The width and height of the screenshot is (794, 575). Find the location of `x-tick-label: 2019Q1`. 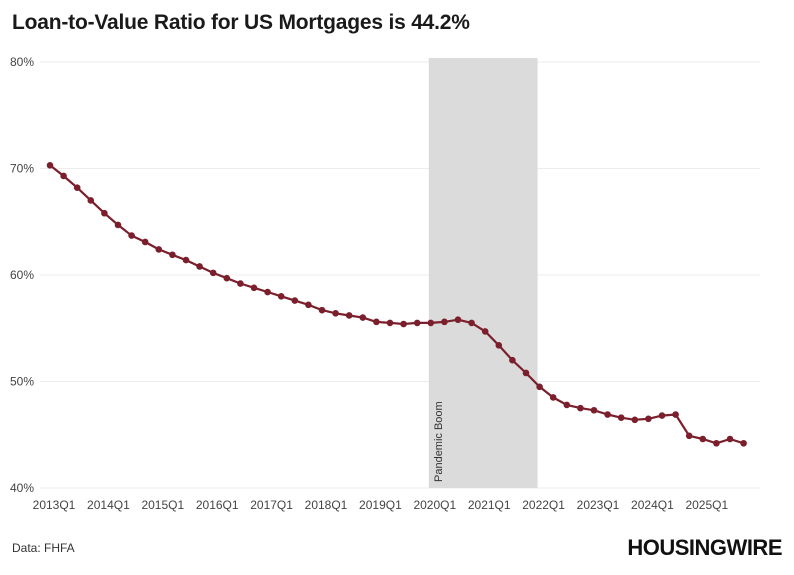

x-tick-label: 2019Q1 is located at coordinates (380, 505).